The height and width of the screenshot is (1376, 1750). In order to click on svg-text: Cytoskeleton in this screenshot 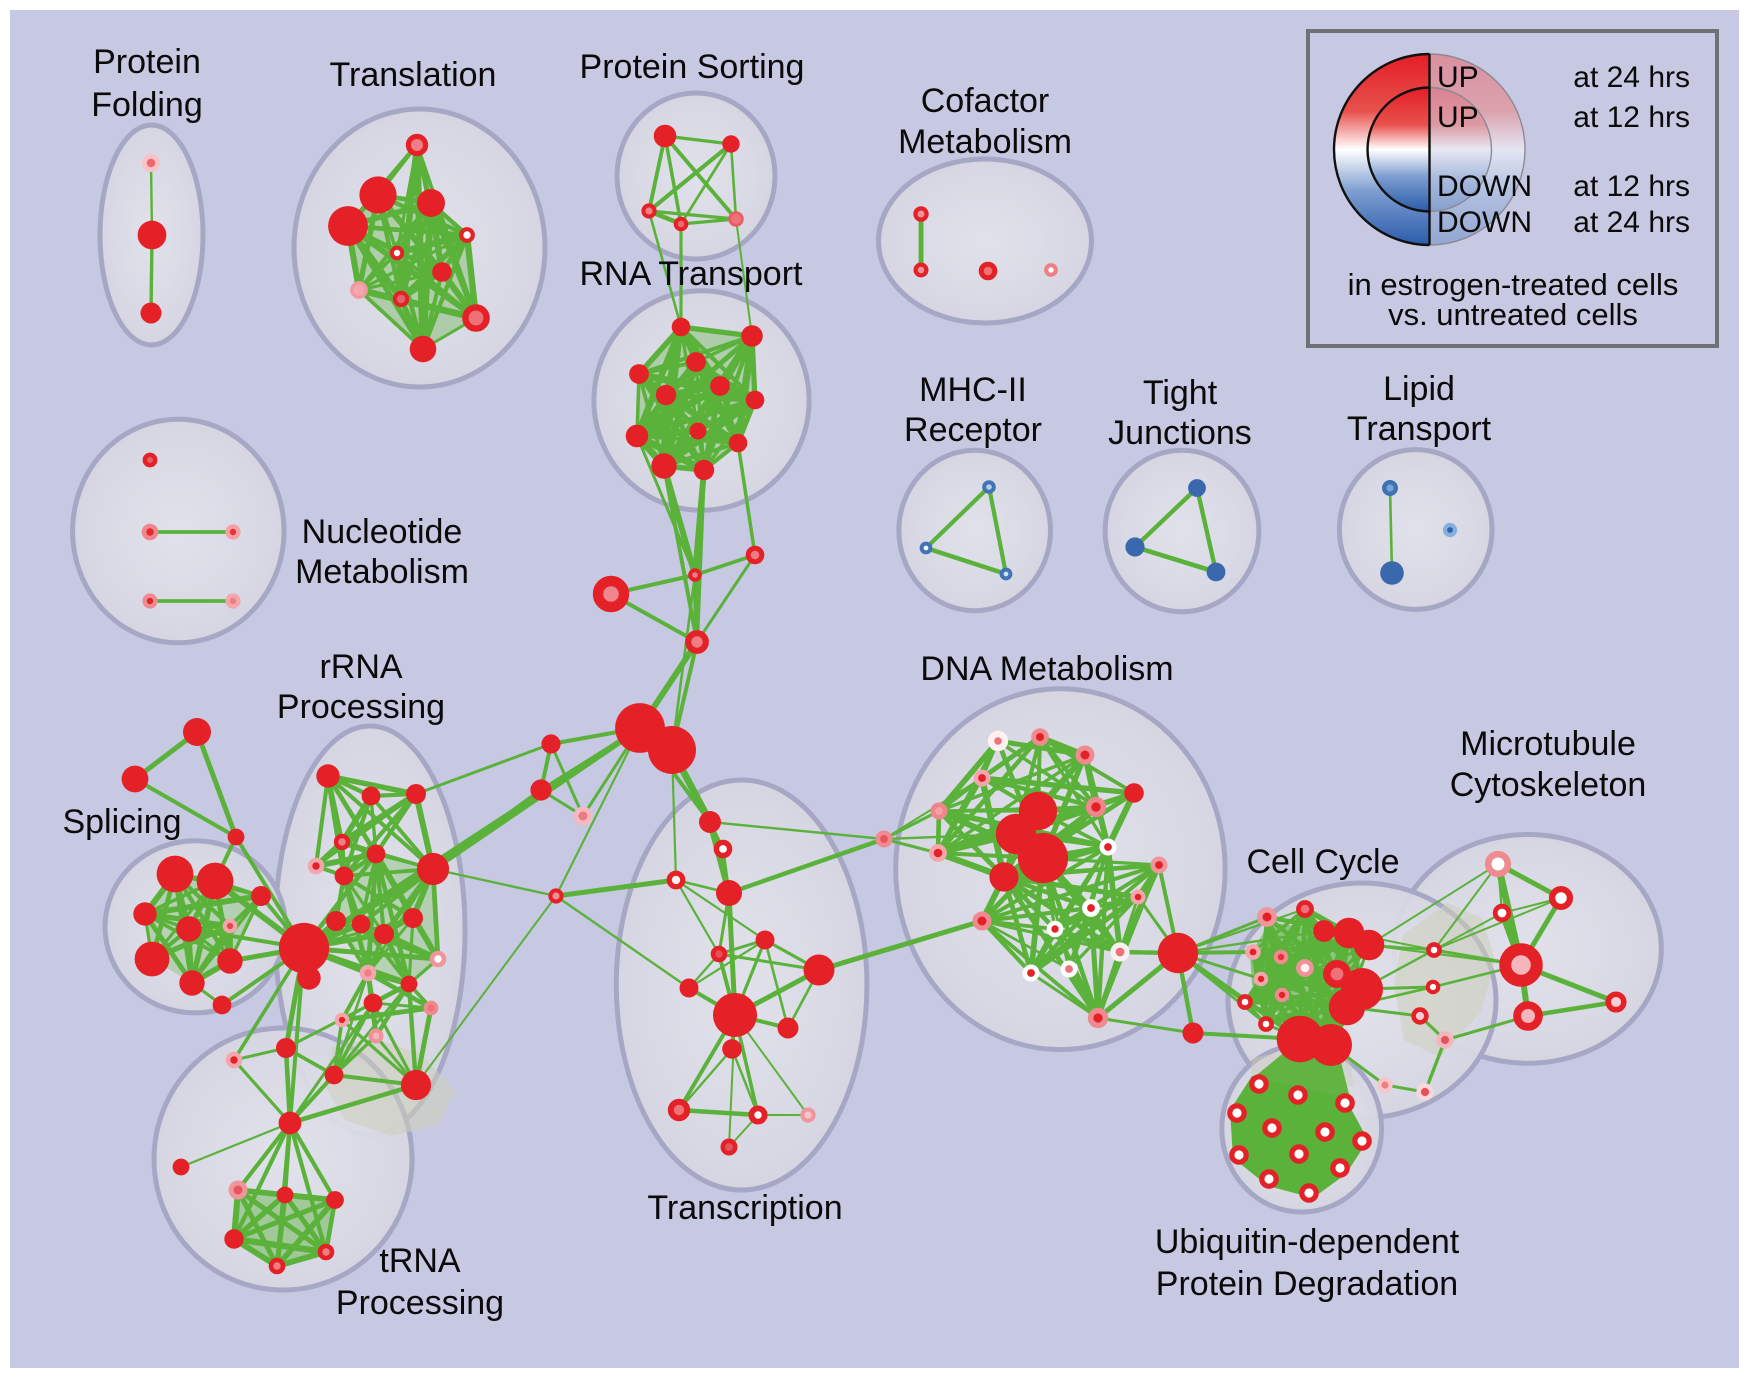, I will do `click(1548, 785)`.